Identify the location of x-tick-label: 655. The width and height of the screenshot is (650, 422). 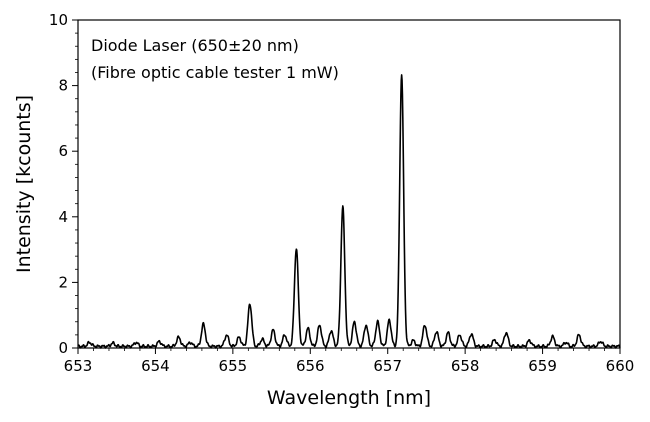
(233, 366).